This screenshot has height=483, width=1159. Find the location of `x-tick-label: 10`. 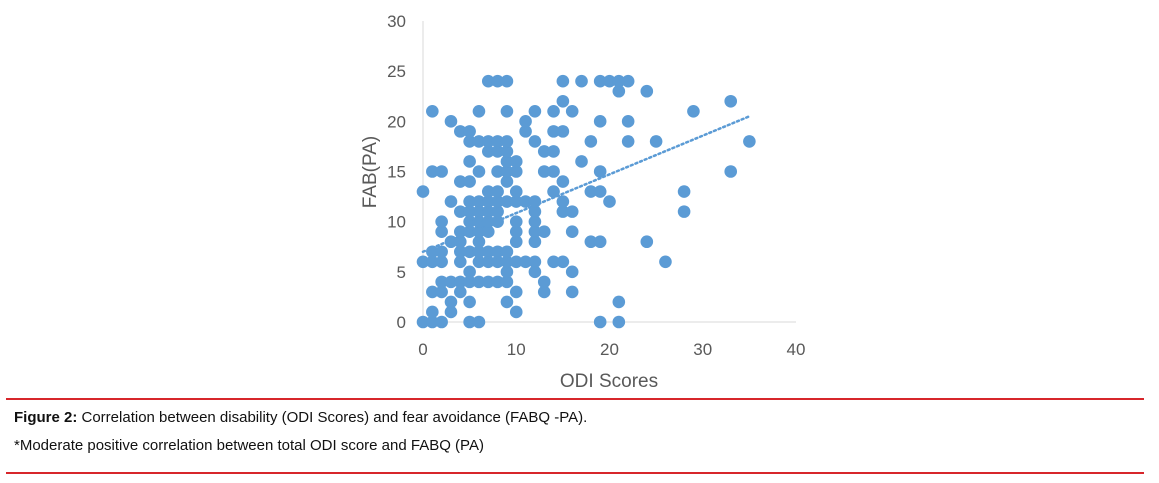

x-tick-label: 10 is located at coordinates (516, 349).